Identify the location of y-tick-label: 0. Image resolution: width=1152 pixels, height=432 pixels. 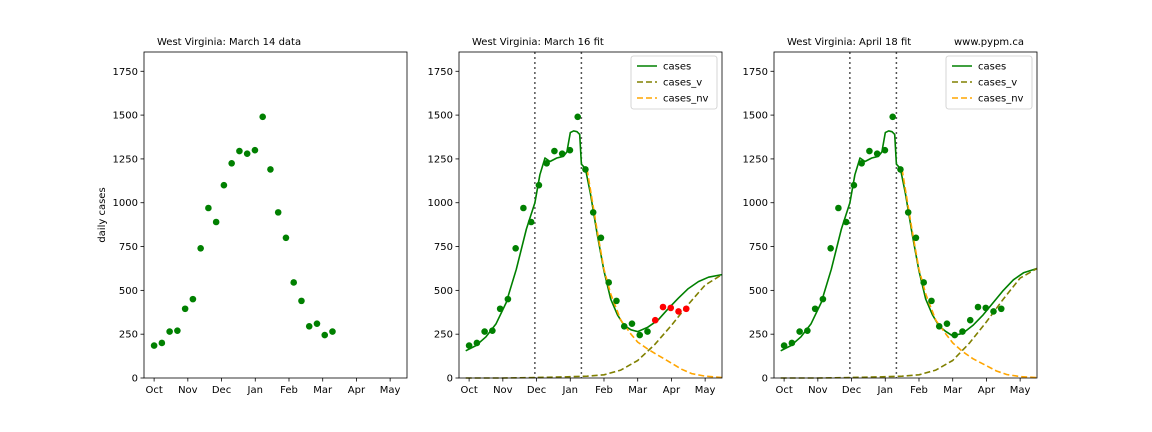
(135, 379).